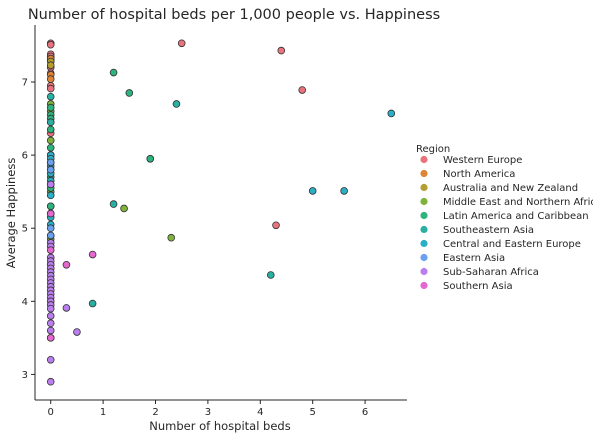  Describe the element at coordinates (313, 412) in the screenshot. I see `x-tick-label: 5` at that location.